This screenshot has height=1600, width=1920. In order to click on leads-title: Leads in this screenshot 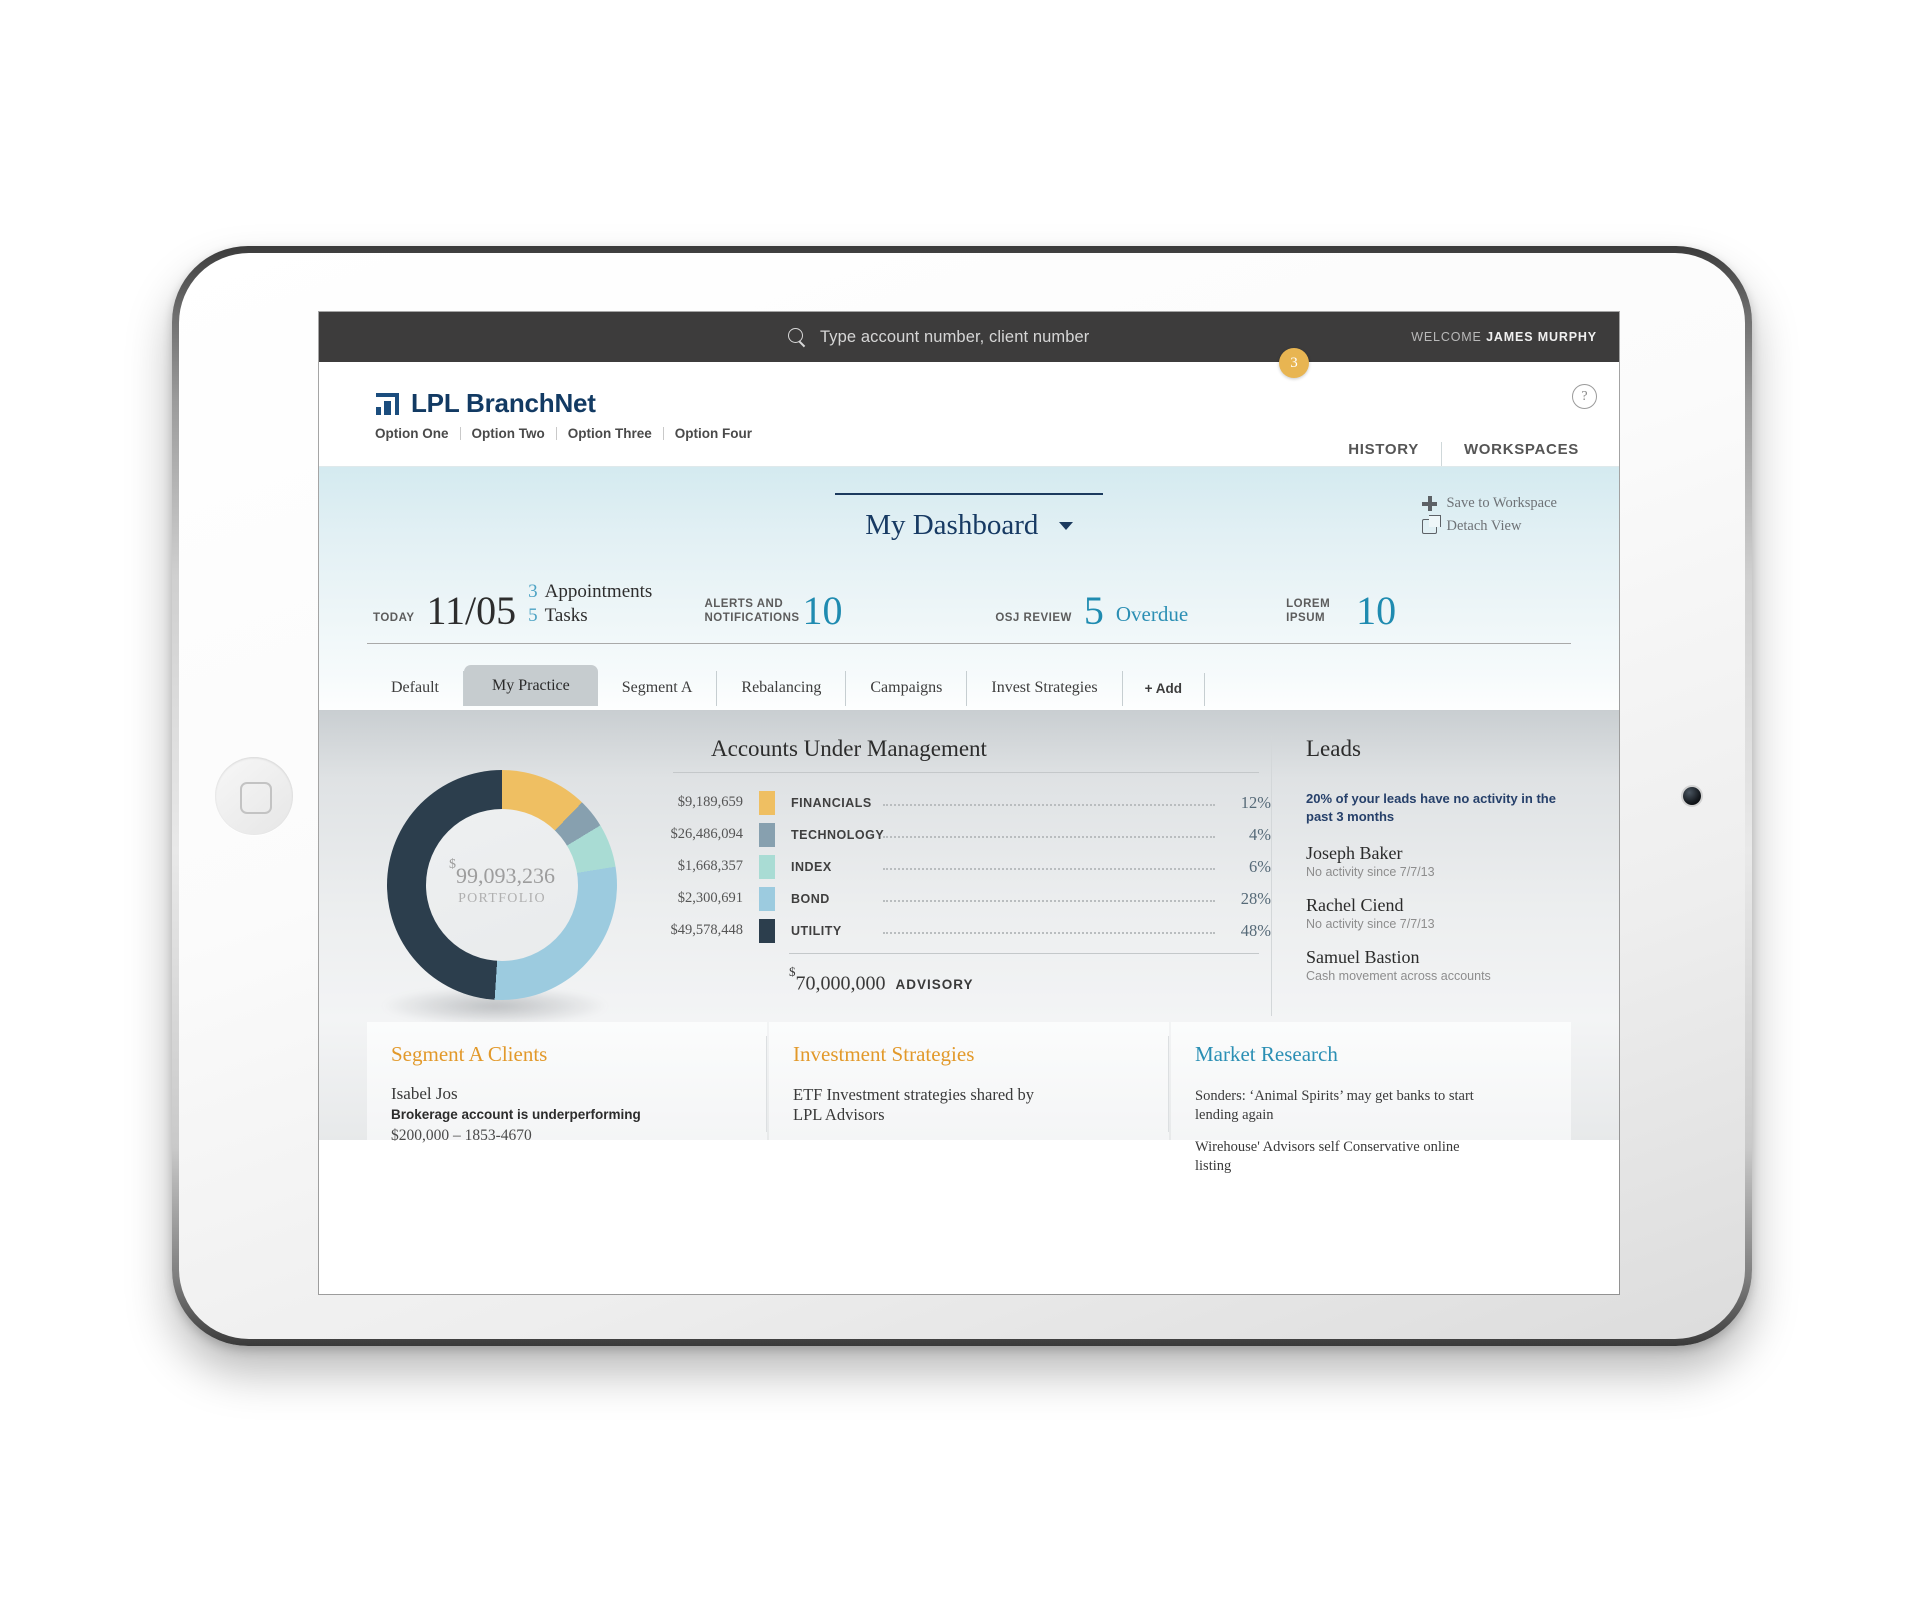, I will do `click(1333, 748)`.